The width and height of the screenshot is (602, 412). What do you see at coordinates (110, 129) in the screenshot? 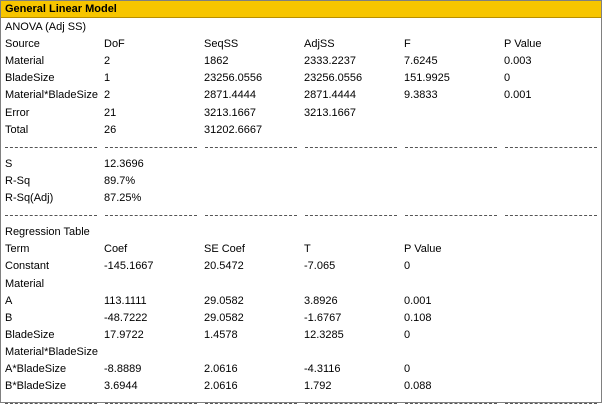
I see `table-cell: 26` at bounding box center [110, 129].